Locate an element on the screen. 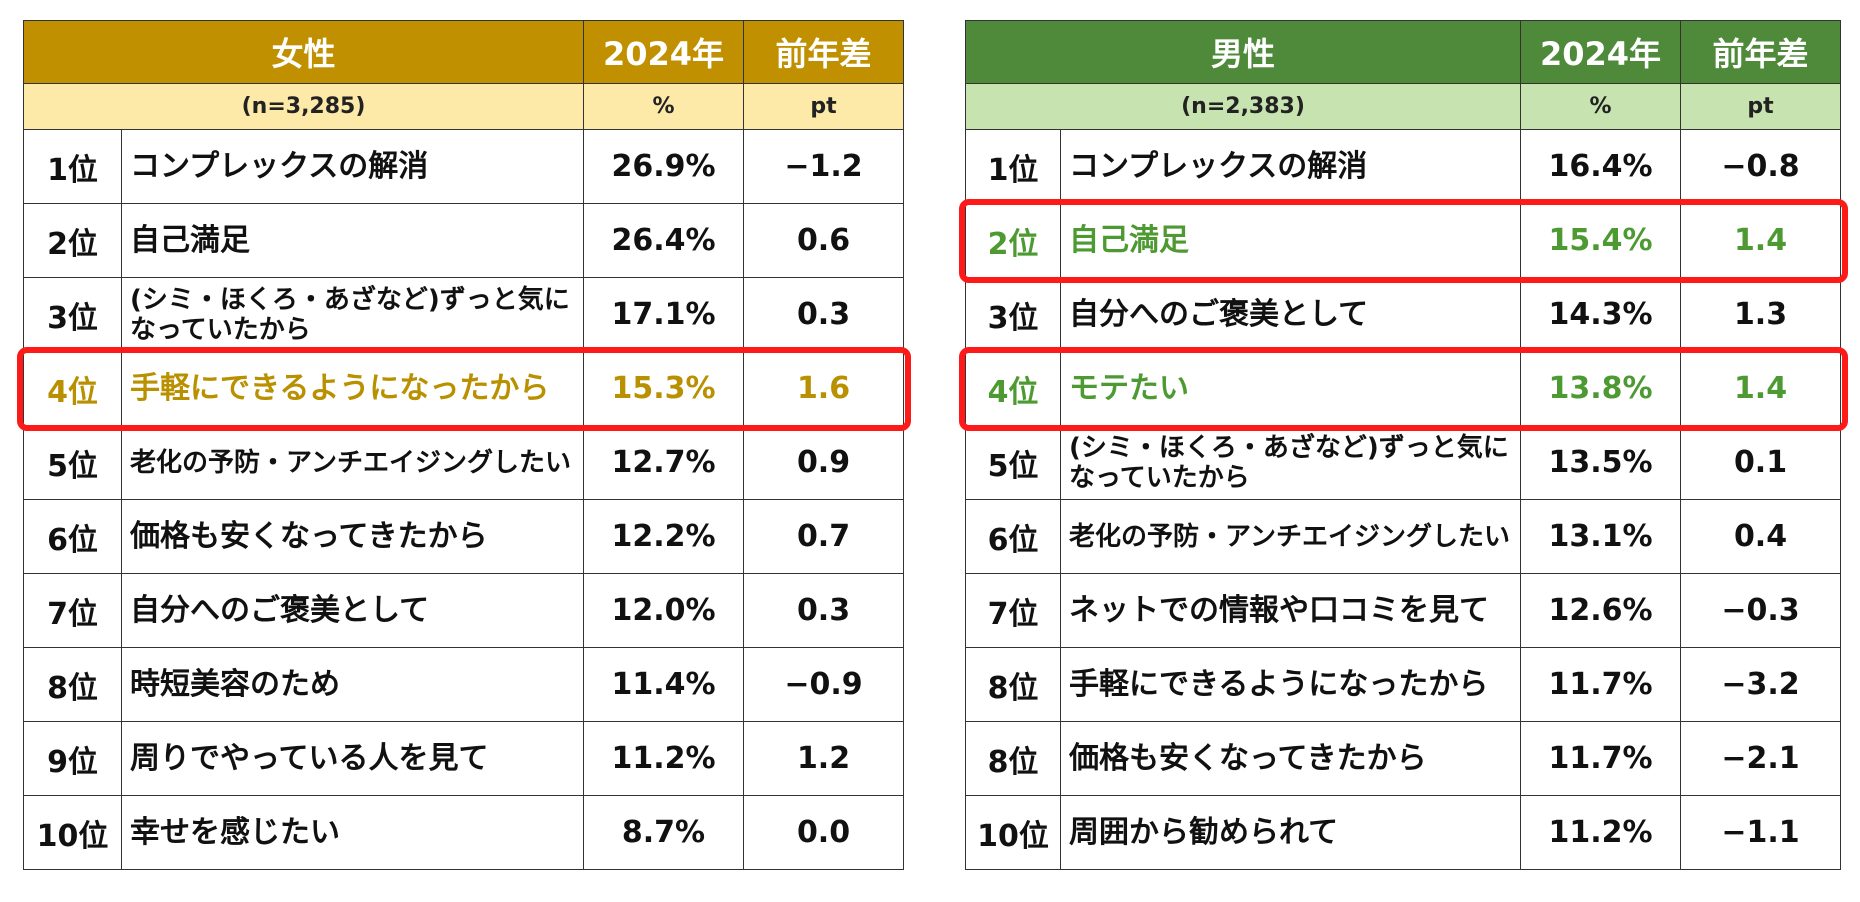  women-sample-size: (n=3,285) is located at coordinates (303, 106).